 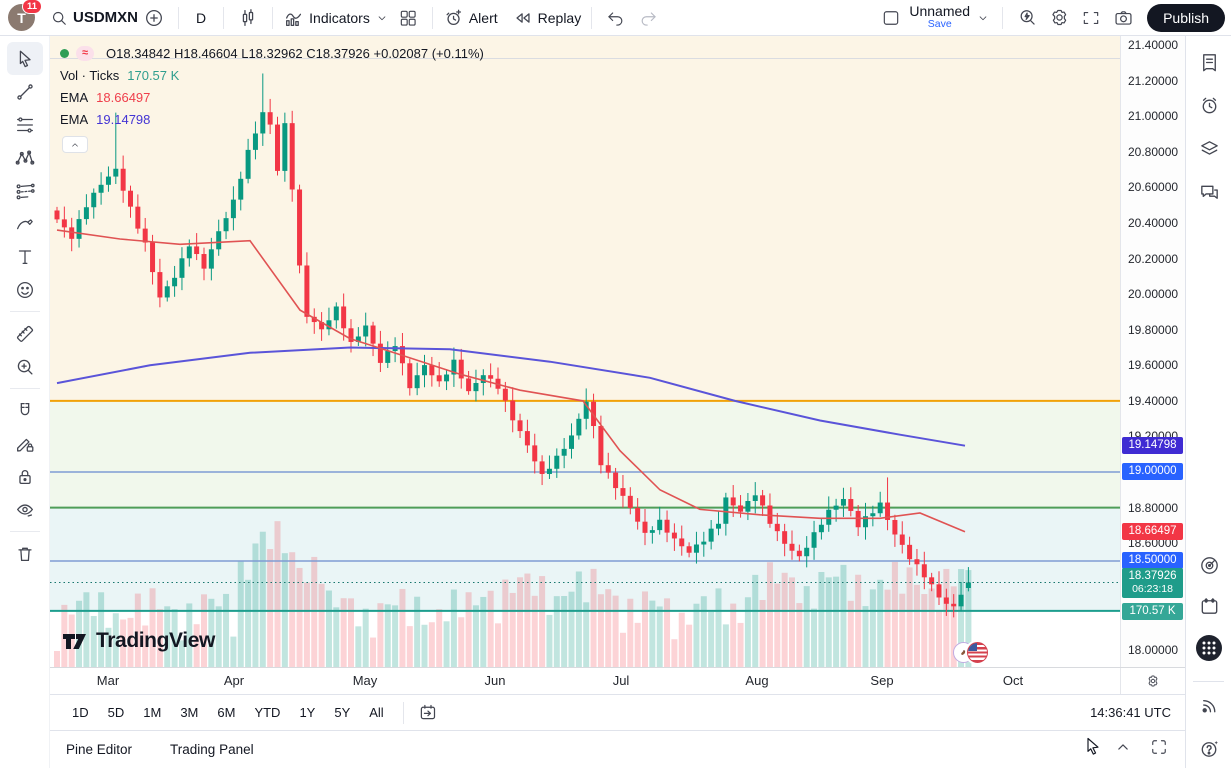 What do you see at coordinates (454, 18) in the screenshot?
I see `alert-clock-icon` at bounding box center [454, 18].